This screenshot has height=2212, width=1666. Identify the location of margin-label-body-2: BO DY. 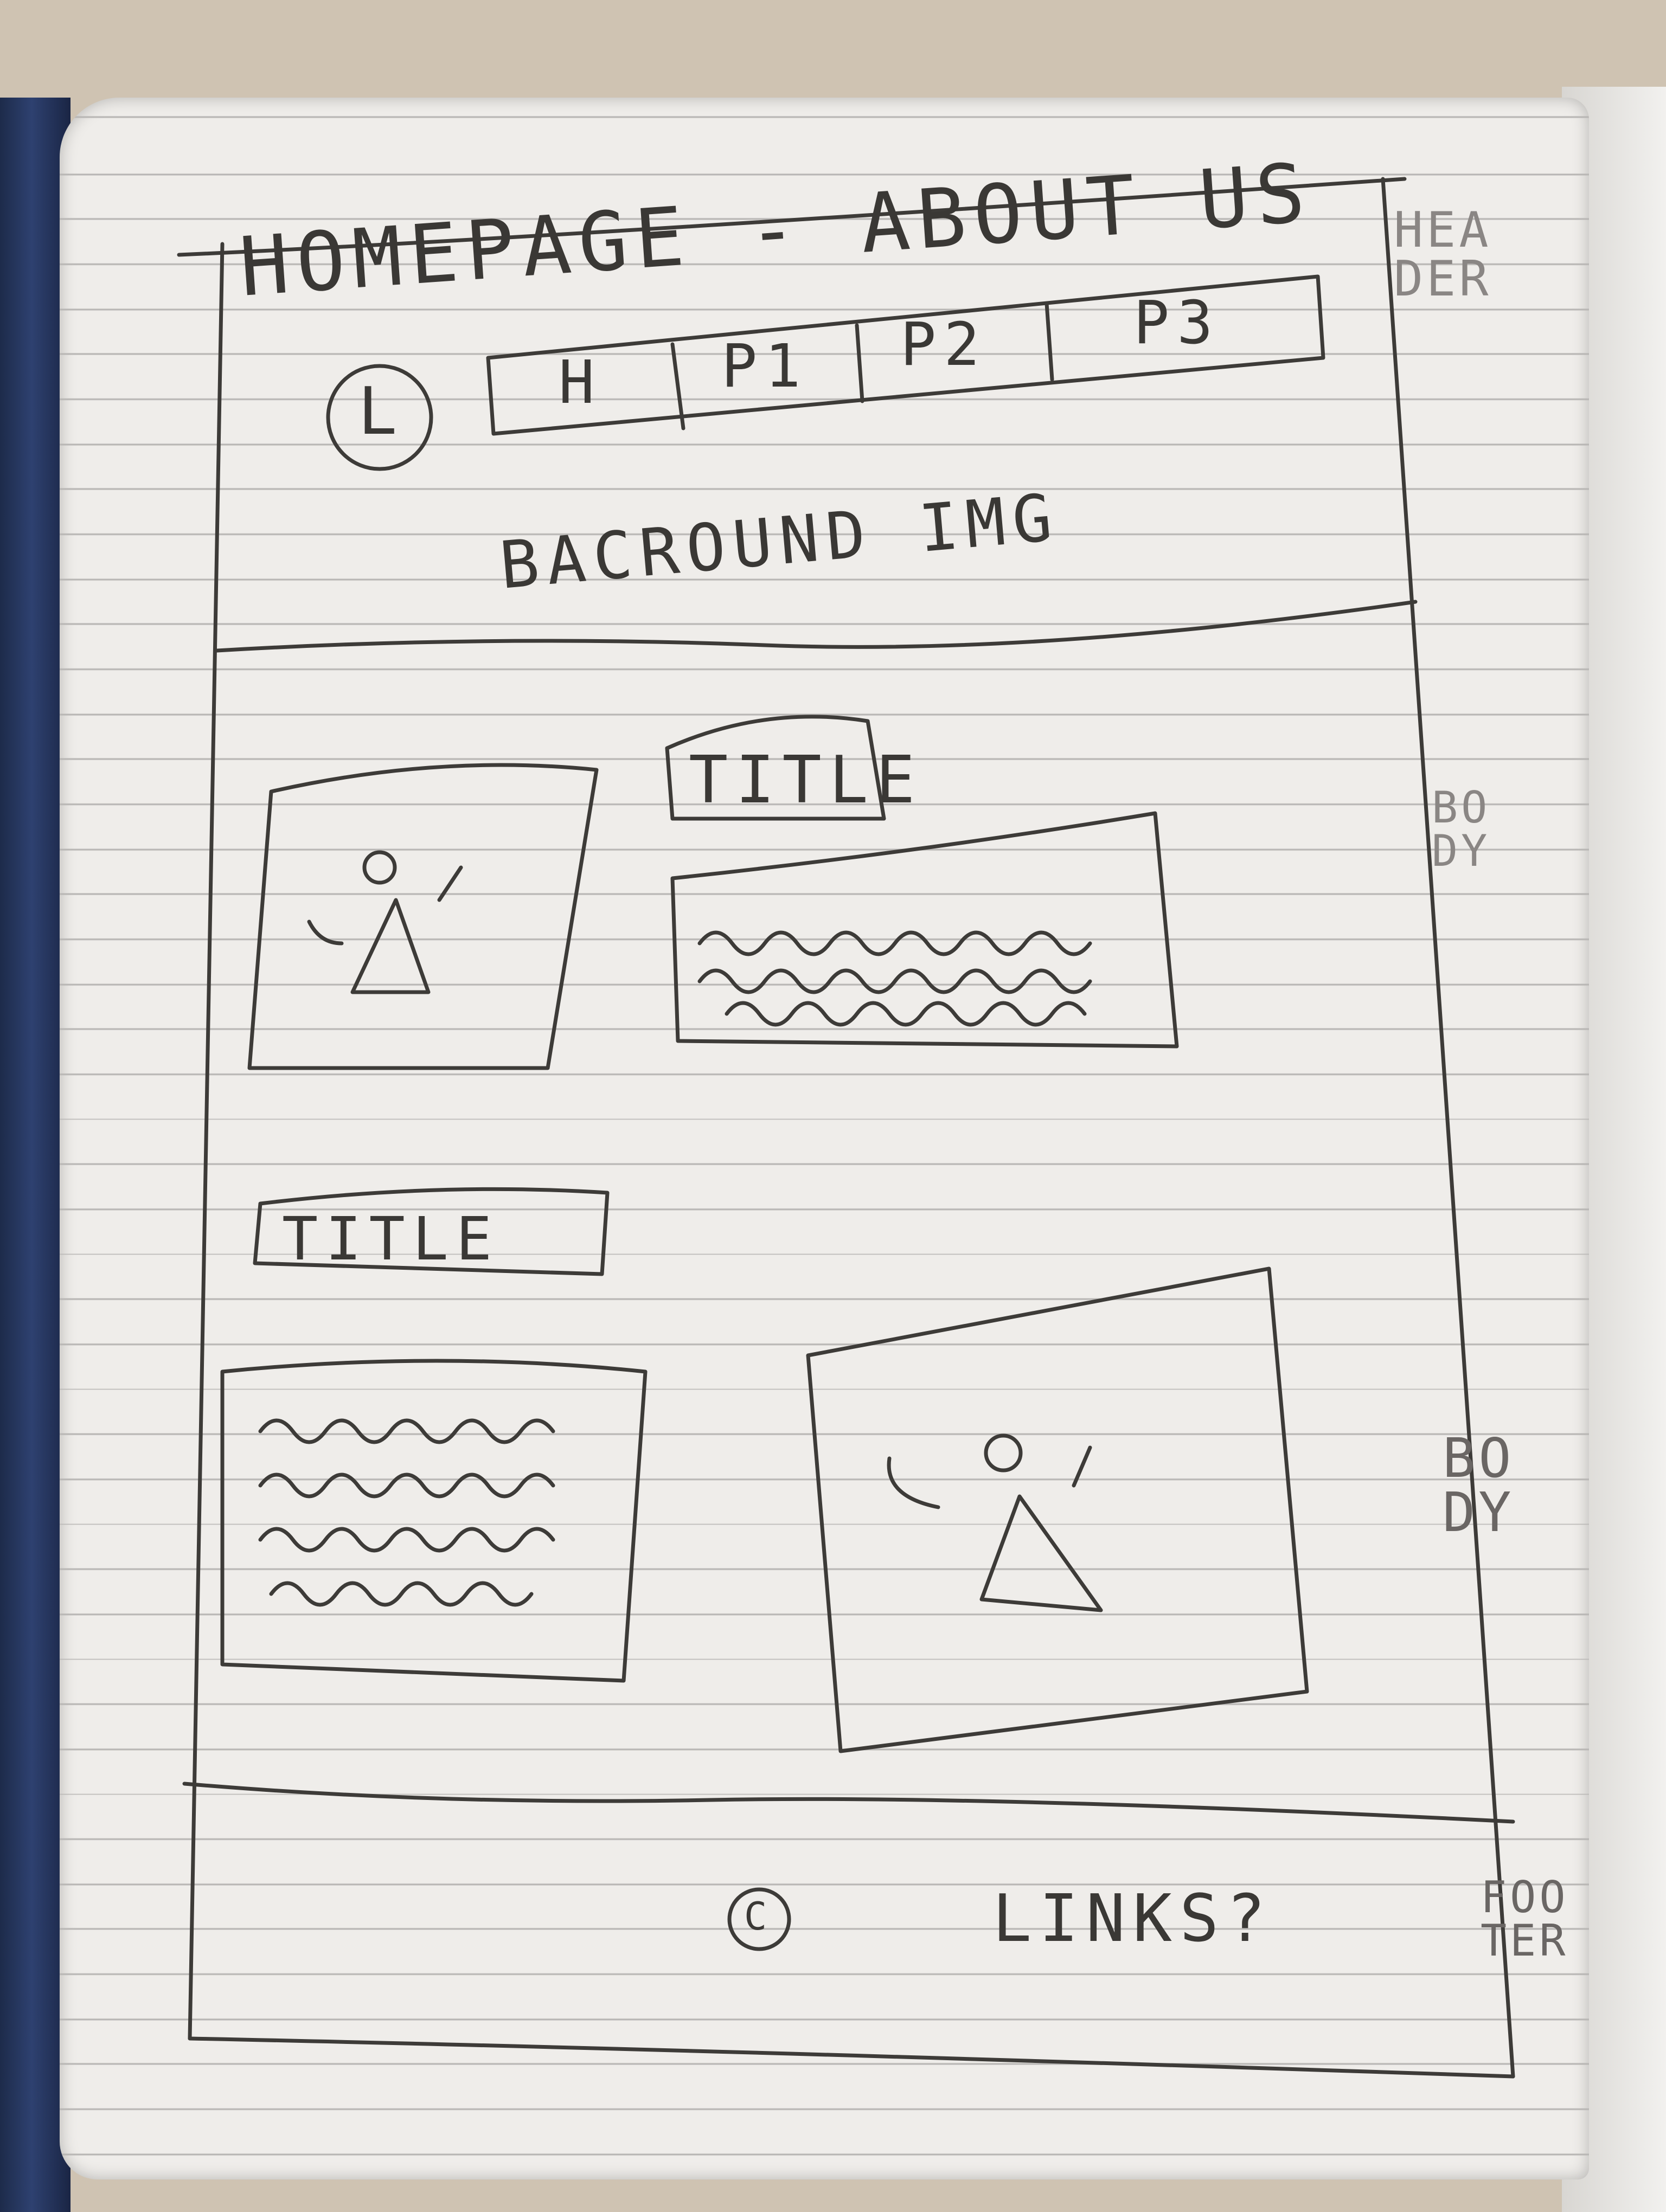
(1479, 1485).